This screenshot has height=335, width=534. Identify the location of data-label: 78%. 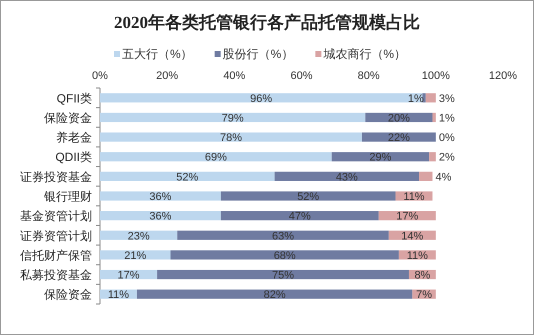
(231, 138).